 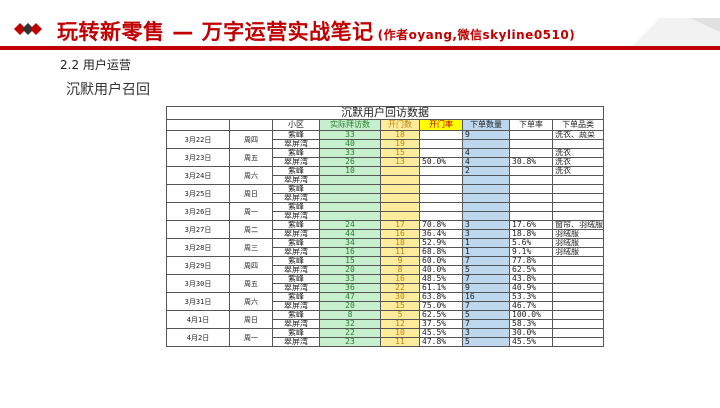 What do you see at coordinates (251, 139) in the screenshot?
I see `row-weekday: 周四` at bounding box center [251, 139].